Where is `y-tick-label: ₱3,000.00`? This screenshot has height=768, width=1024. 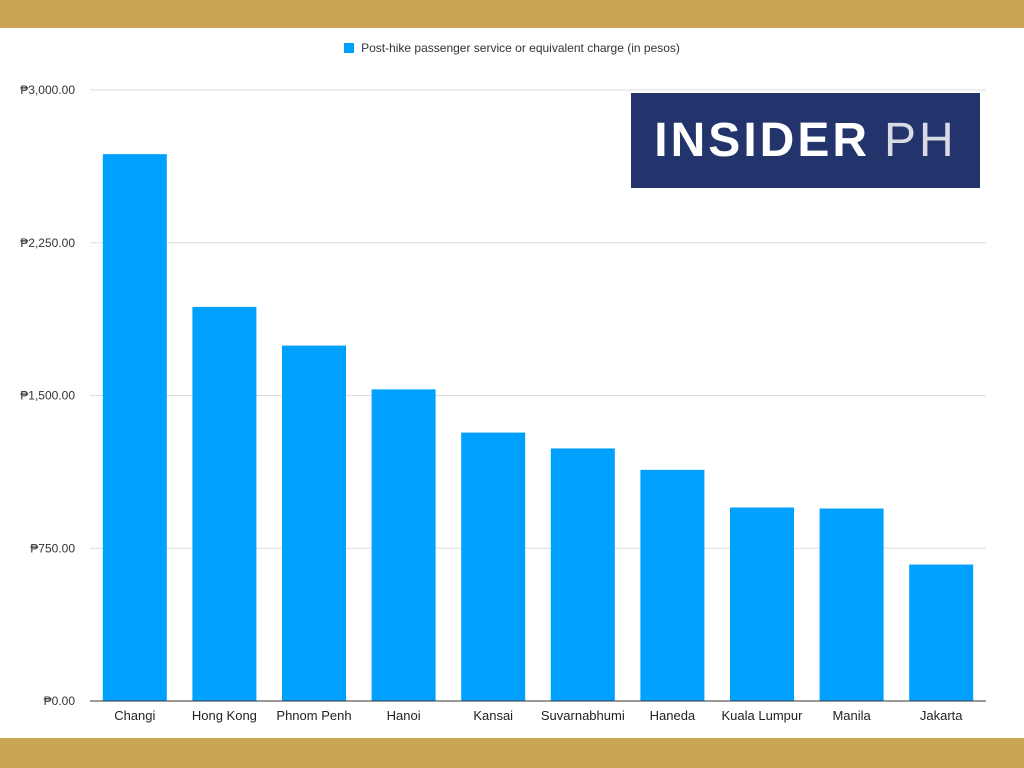
y-tick-label: ₱3,000.00 is located at coordinates (47, 90).